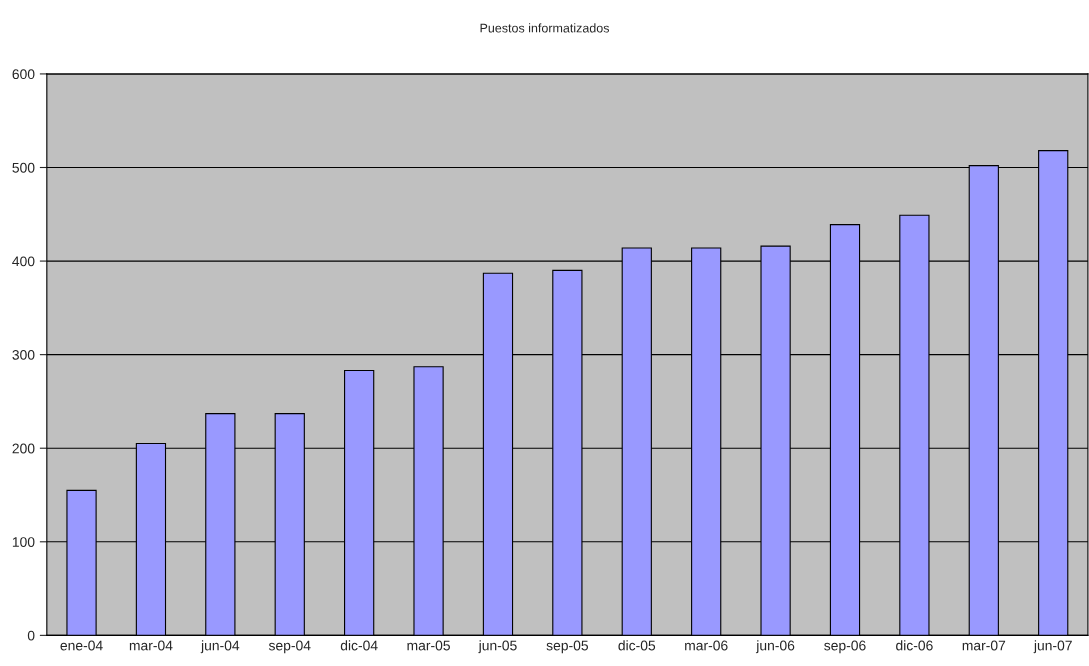 The image size is (1089, 666). I want to click on x-tick-label: jun-05, so click(497, 647).